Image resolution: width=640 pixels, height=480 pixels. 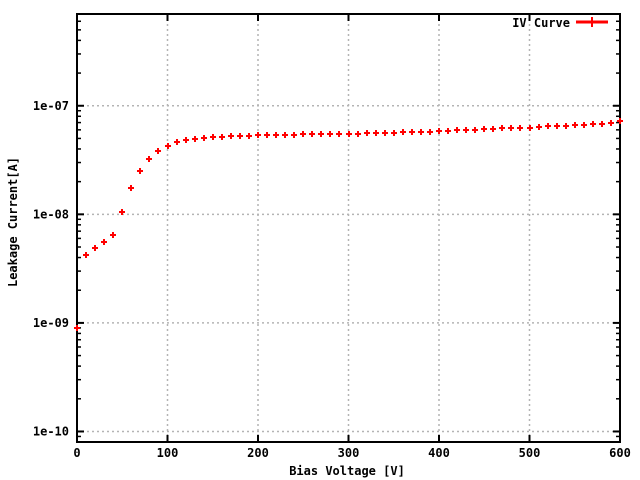 What do you see at coordinates (530, 453) in the screenshot?
I see `x-tick-label: 500` at bounding box center [530, 453].